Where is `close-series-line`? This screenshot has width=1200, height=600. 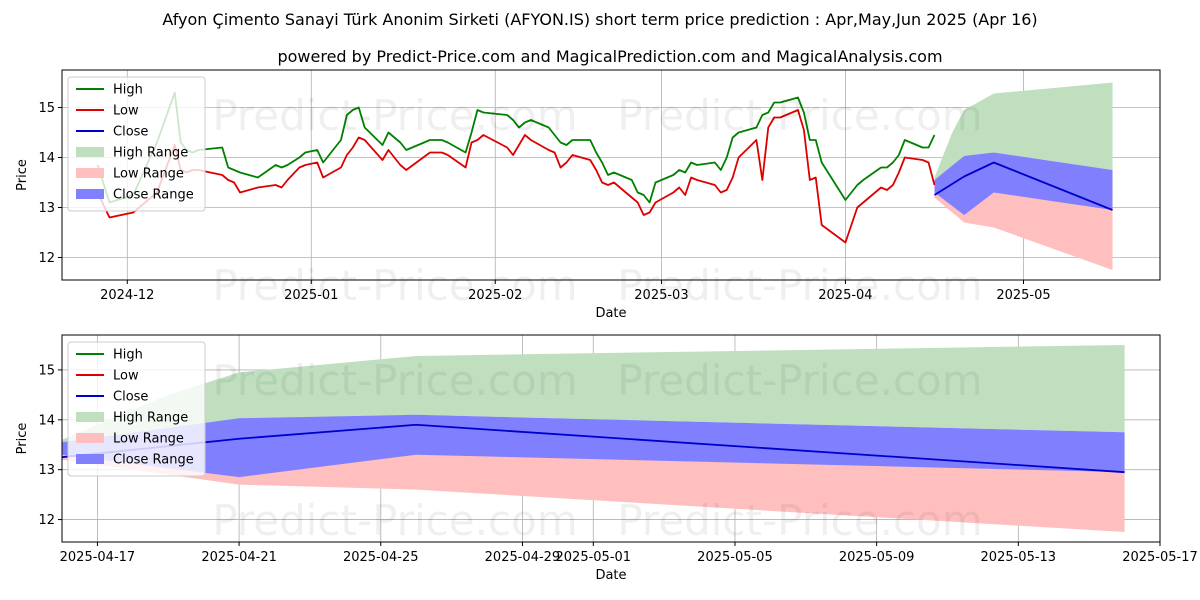
close-series-line is located at coordinates (1023, 186).